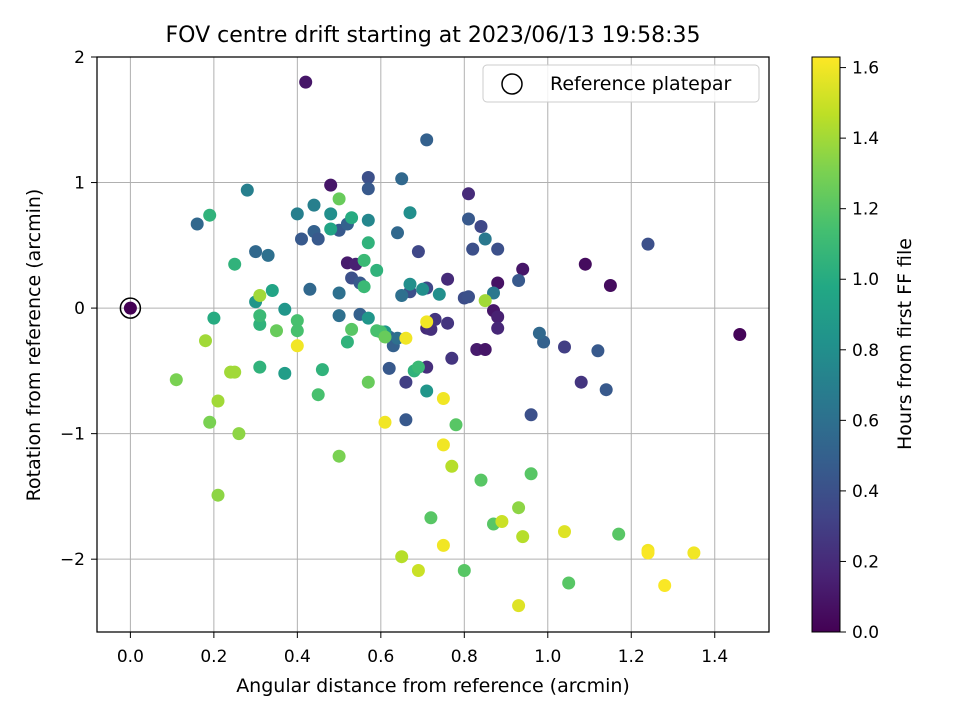  What do you see at coordinates (512, 84) in the screenshot?
I see `legend-marker` at bounding box center [512, 84].